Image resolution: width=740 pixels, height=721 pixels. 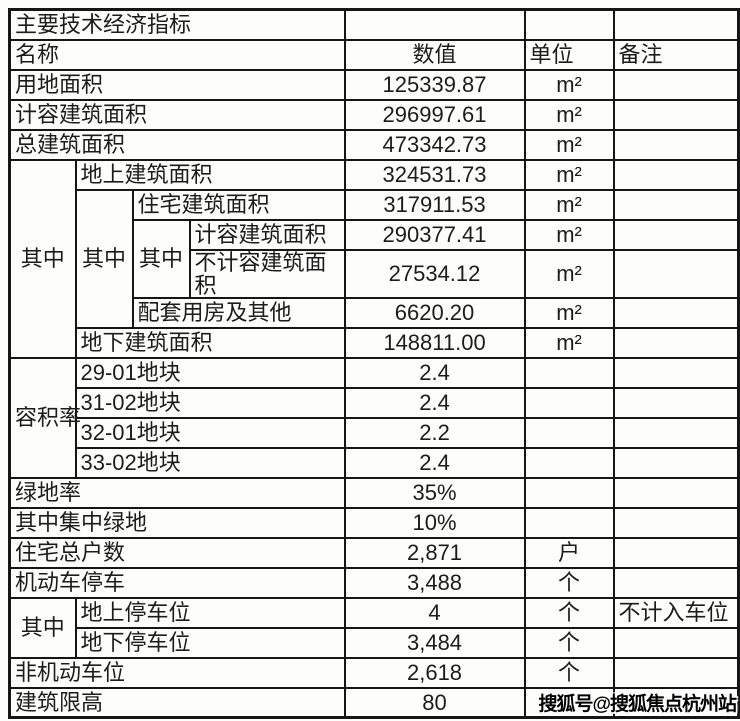 What do you see at coordinates (434, 174) in the screenshot?
I see `value-cell: 324531.73` at bounding box center [434, 174].